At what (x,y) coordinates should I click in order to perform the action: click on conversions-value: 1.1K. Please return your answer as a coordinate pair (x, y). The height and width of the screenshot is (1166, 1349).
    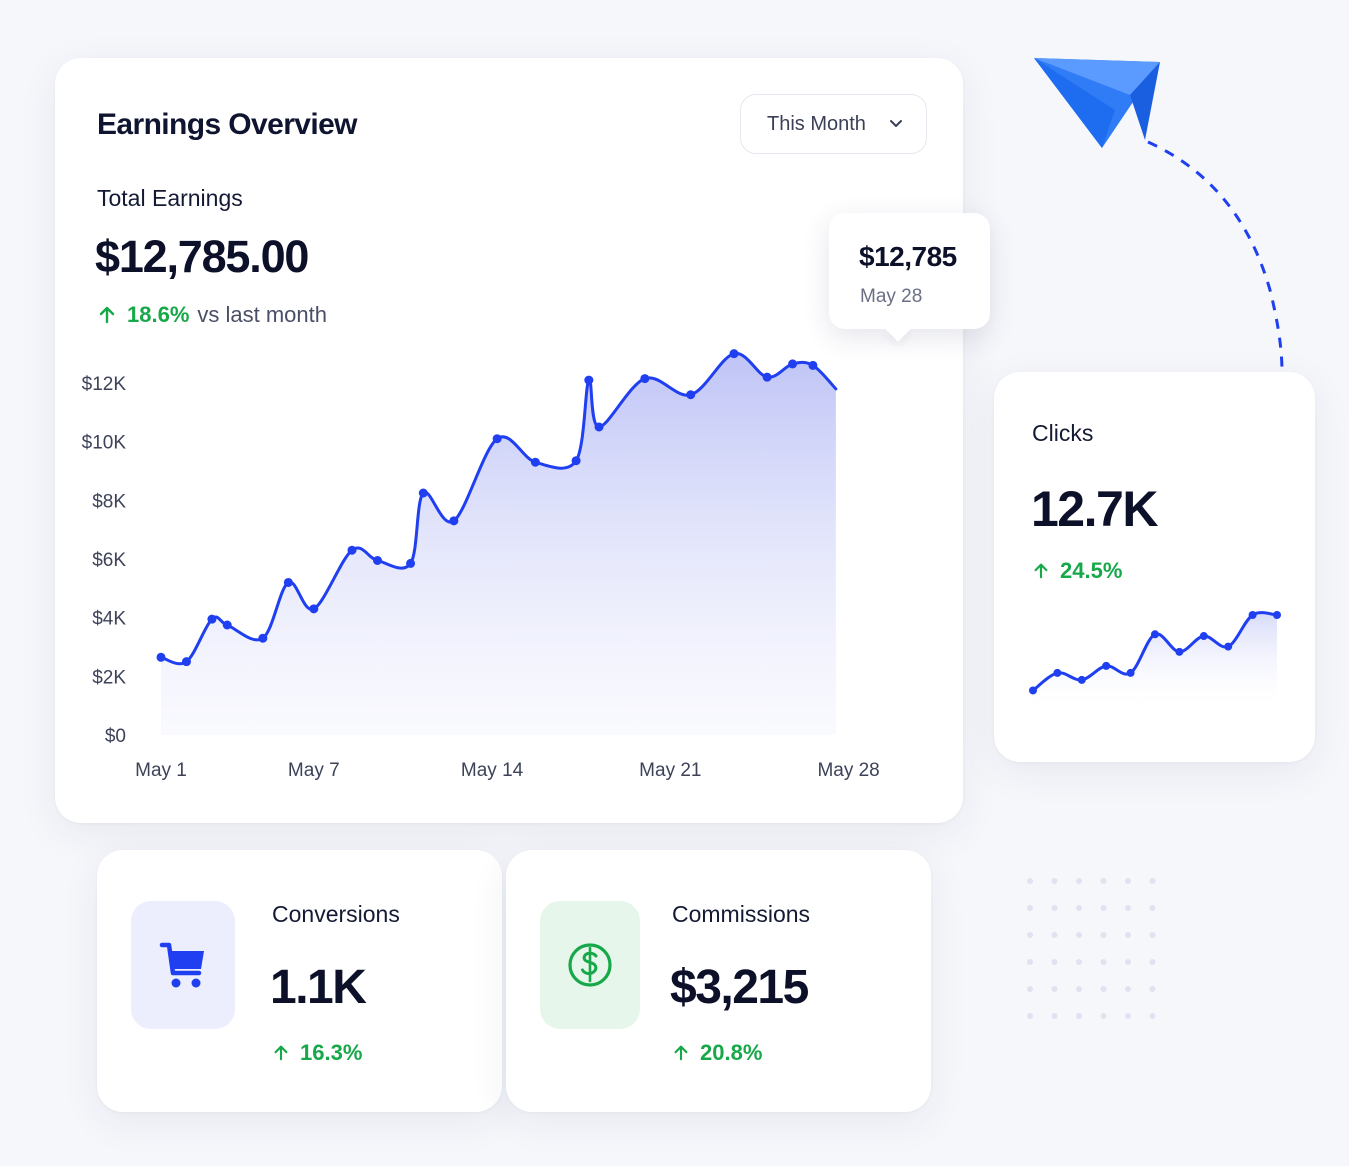
    Looking at the image, I should click on (318, 987).